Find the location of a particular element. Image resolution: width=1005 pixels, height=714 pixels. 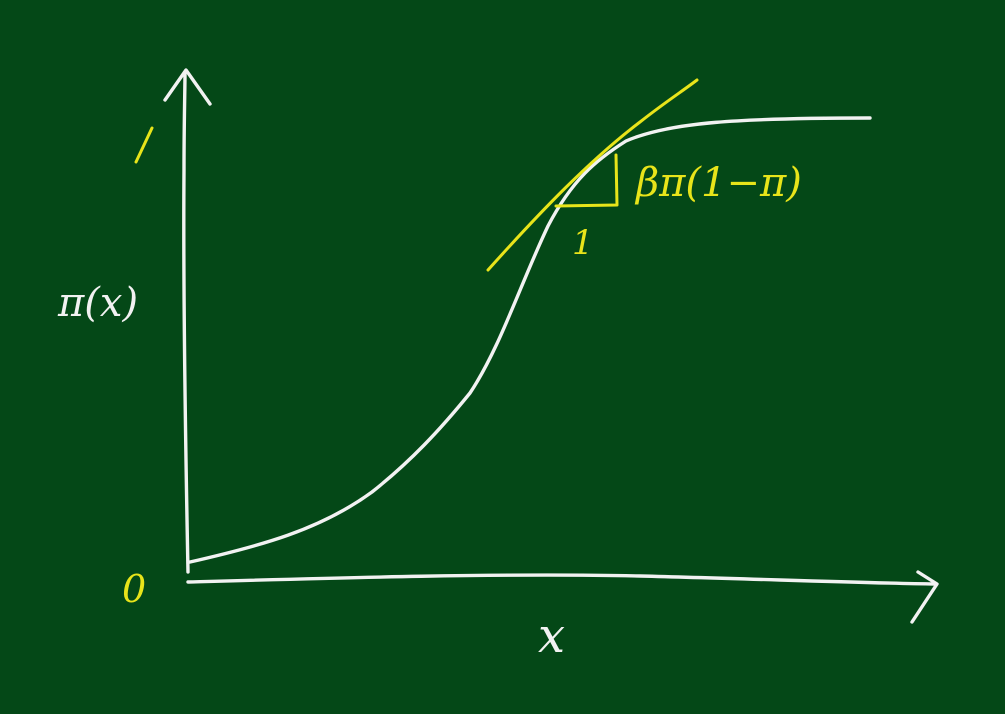

origin-label: 0 is located at coordinates (134, 589).